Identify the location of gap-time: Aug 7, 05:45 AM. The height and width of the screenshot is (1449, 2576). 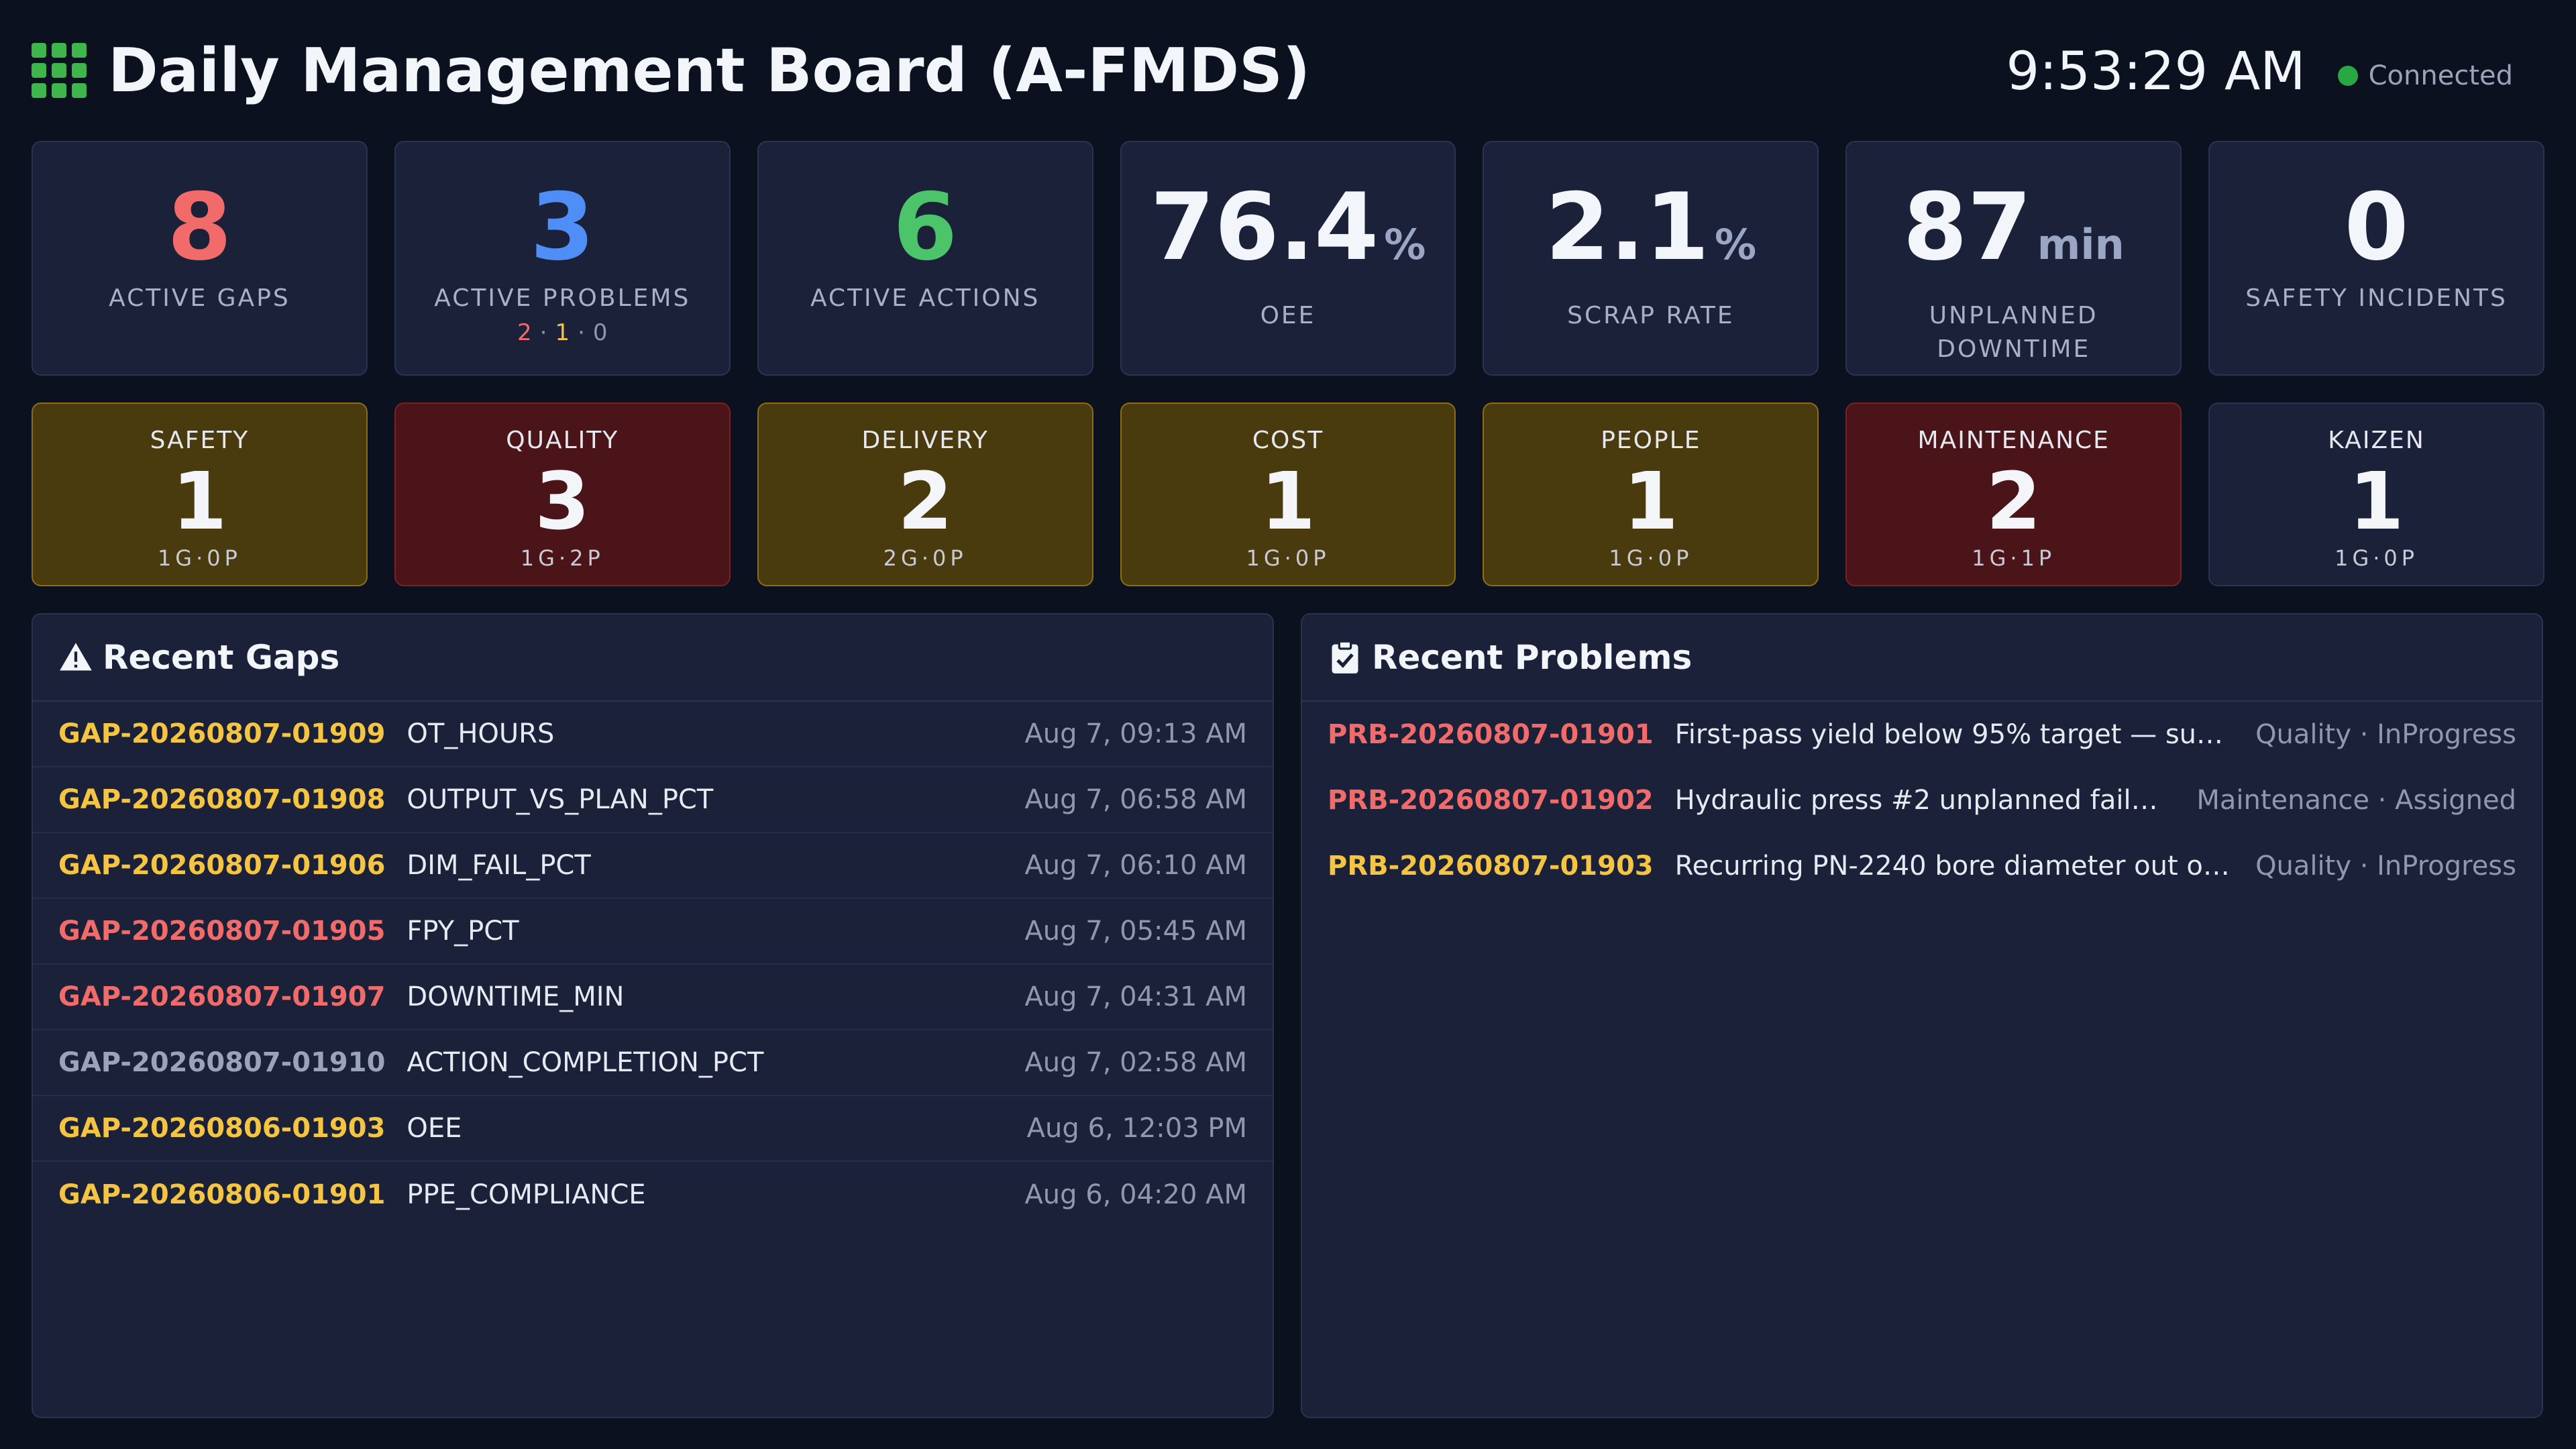
(1135, 931).